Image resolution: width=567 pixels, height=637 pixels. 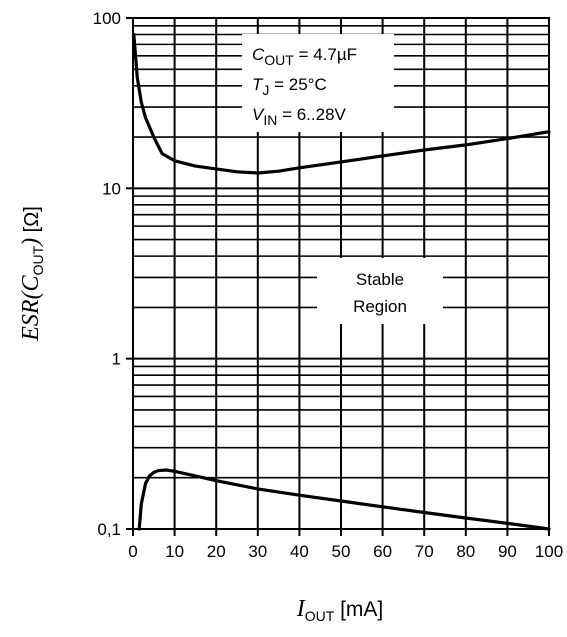 I want to click on y-tick-label: 100, so click(x=107, y=18).